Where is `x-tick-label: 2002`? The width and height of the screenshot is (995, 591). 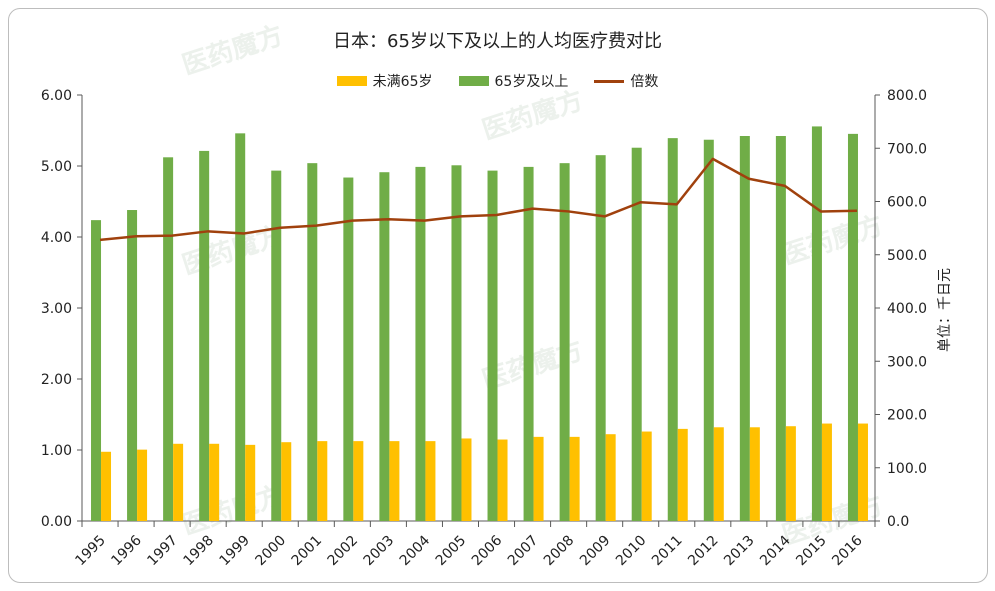 x-tick-label: 2002 is located at coordinates (343, 551).